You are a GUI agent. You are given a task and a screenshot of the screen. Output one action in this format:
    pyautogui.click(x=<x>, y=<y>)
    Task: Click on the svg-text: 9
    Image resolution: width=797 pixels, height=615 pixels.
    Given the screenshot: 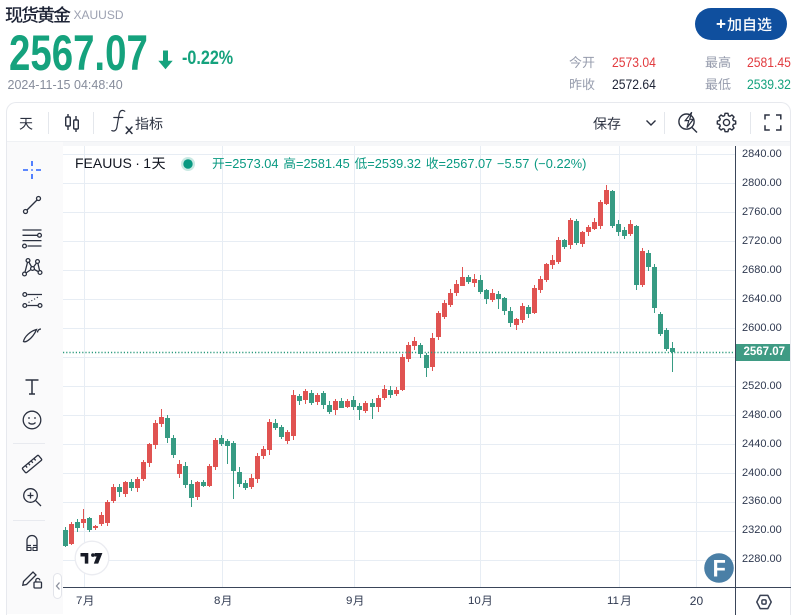 What is the action you would take?
    pyautogui.click(x=349, y=601)
    